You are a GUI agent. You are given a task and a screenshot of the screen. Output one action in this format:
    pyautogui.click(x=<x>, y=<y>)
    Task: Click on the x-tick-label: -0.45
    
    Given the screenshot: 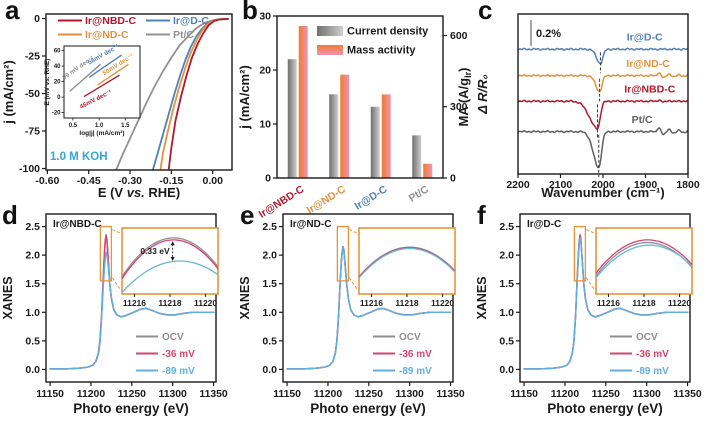 What is the action you would take?
    pyautogui.click(x=89, y=181)
    